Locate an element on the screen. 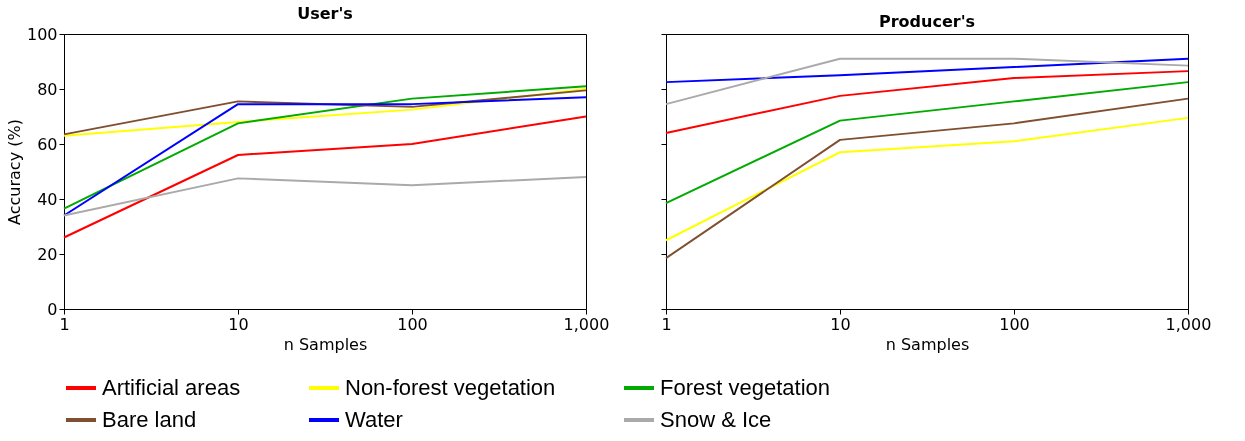  y-tick-label: 100 is located at coordinates (42, 34).